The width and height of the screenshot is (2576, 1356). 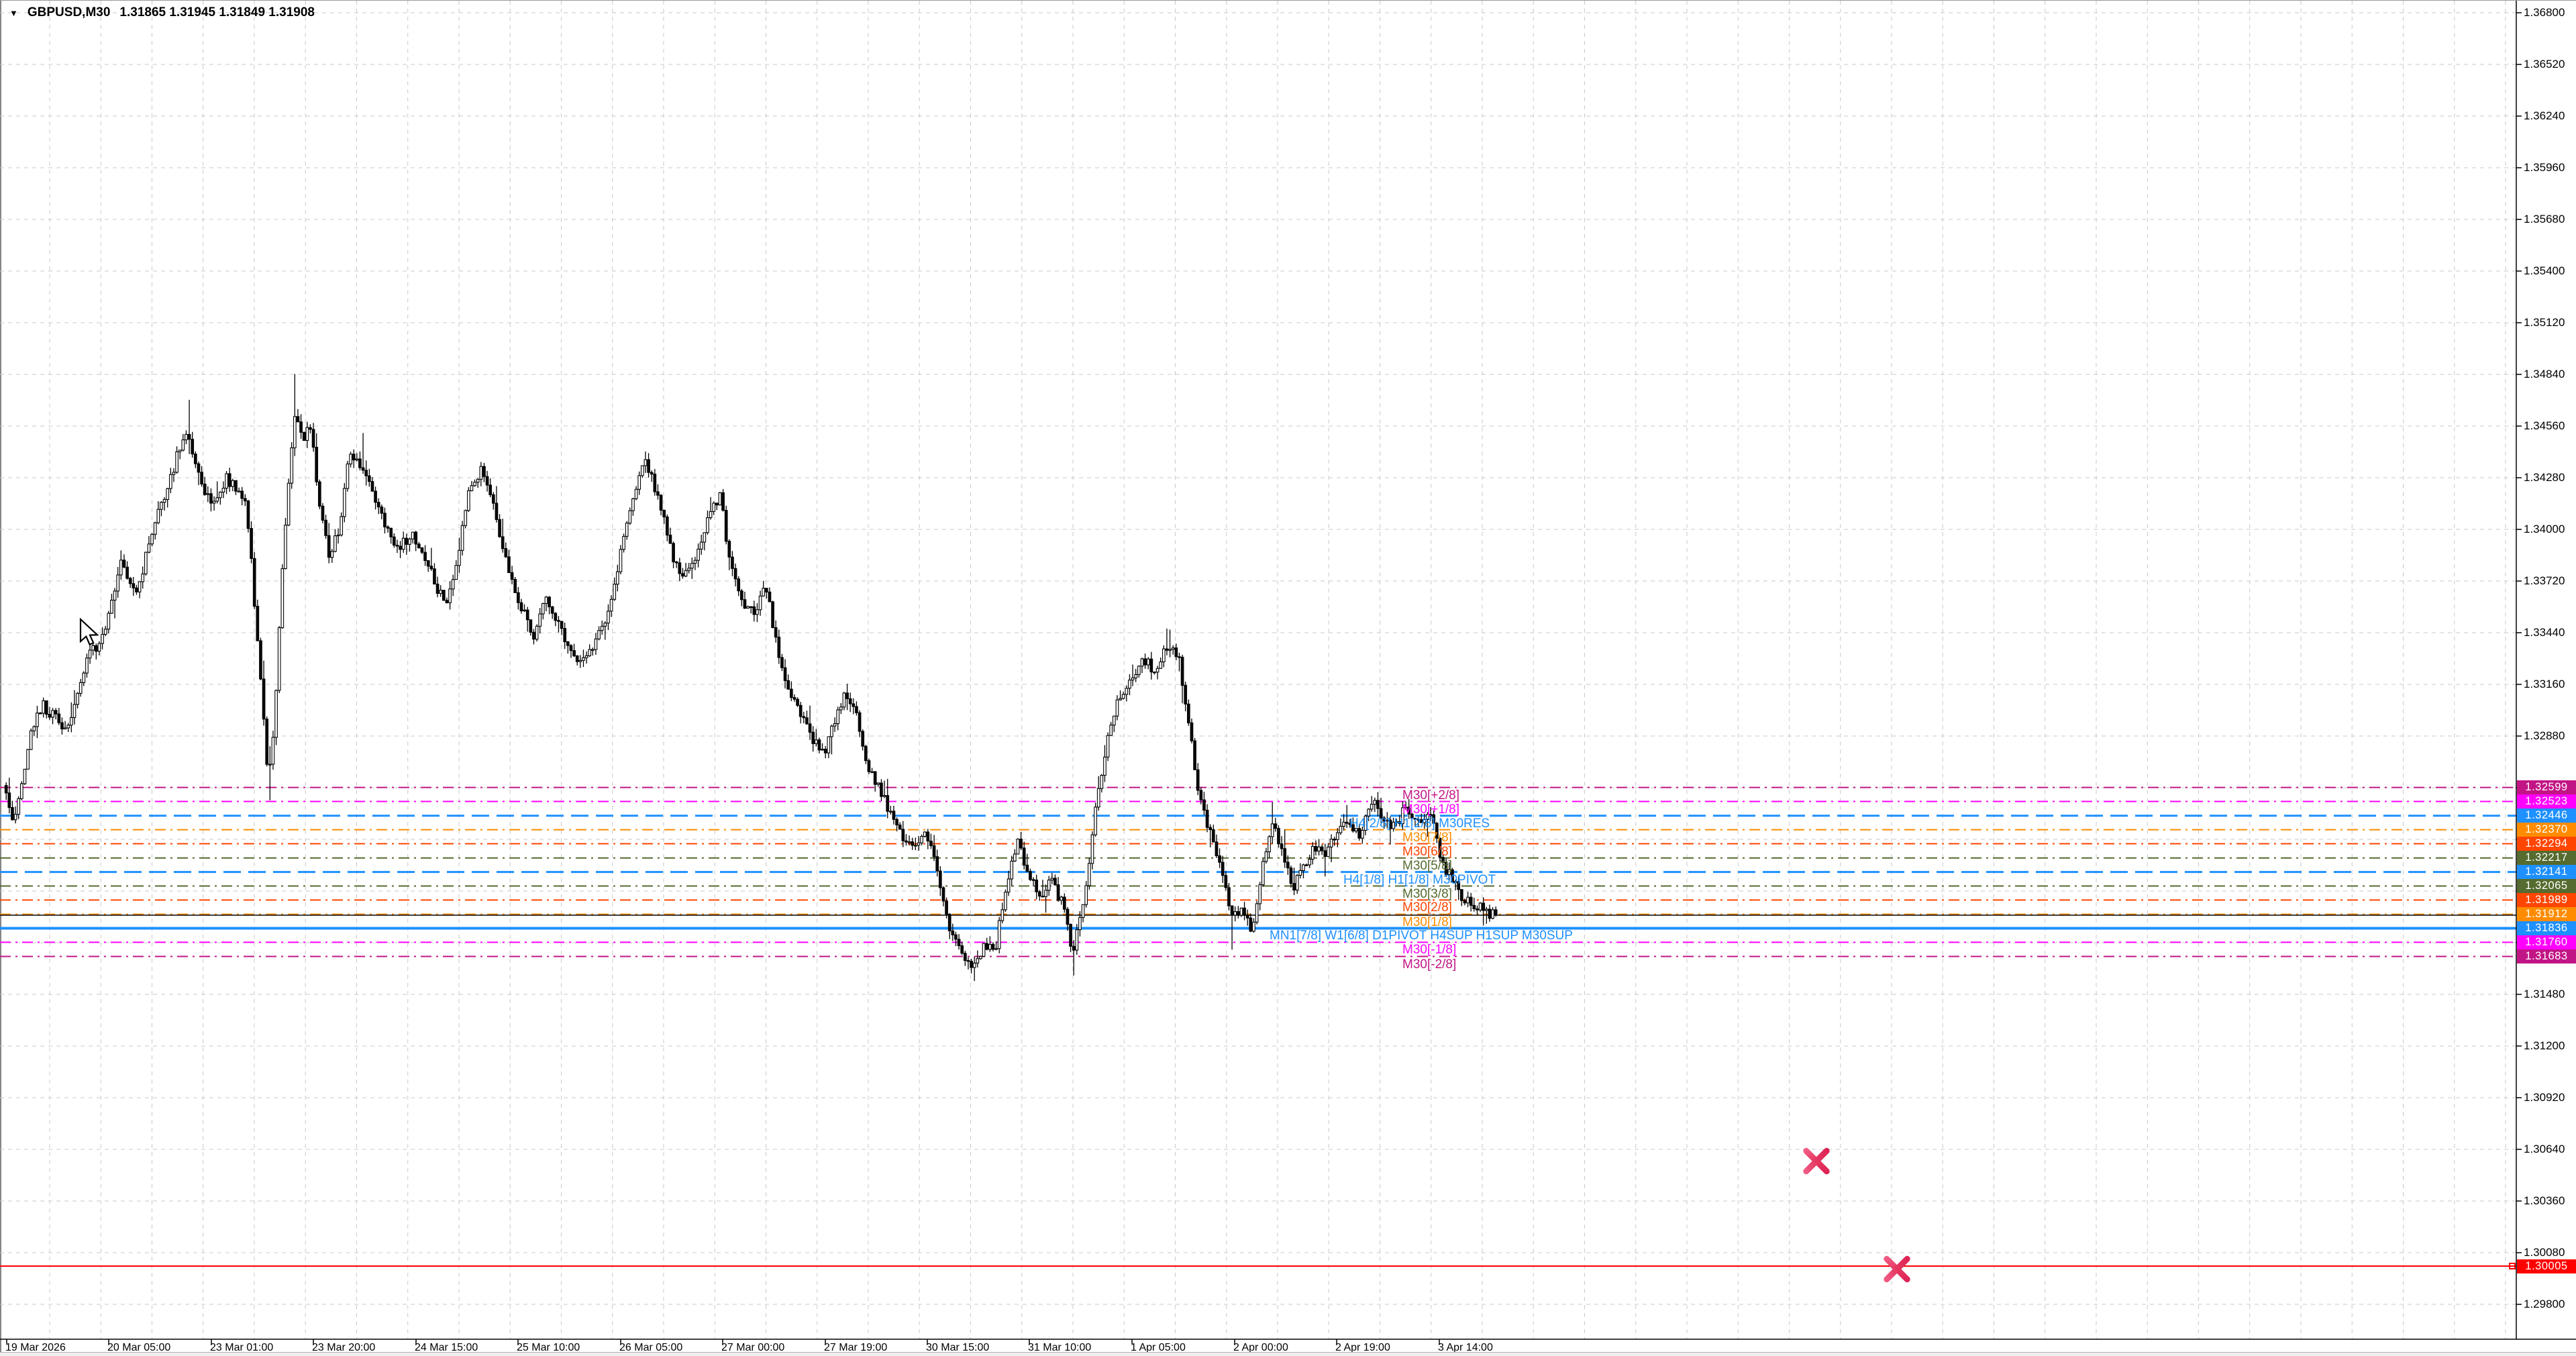 What do you see at coordinates (0, 678) in the screenshot?
I see `window-left-border` at bounding box center [0, 678].